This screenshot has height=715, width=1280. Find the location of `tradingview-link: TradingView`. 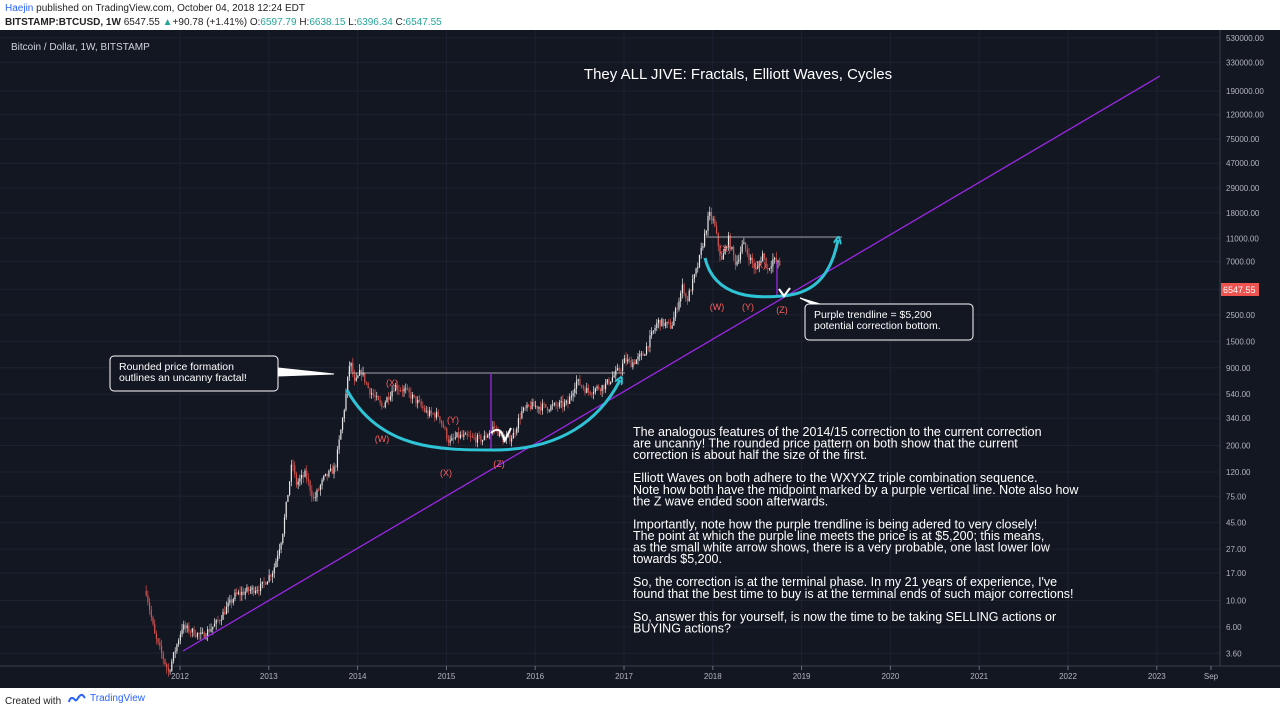

tradingview-link: TradingView is located at coordinates (106, 698).